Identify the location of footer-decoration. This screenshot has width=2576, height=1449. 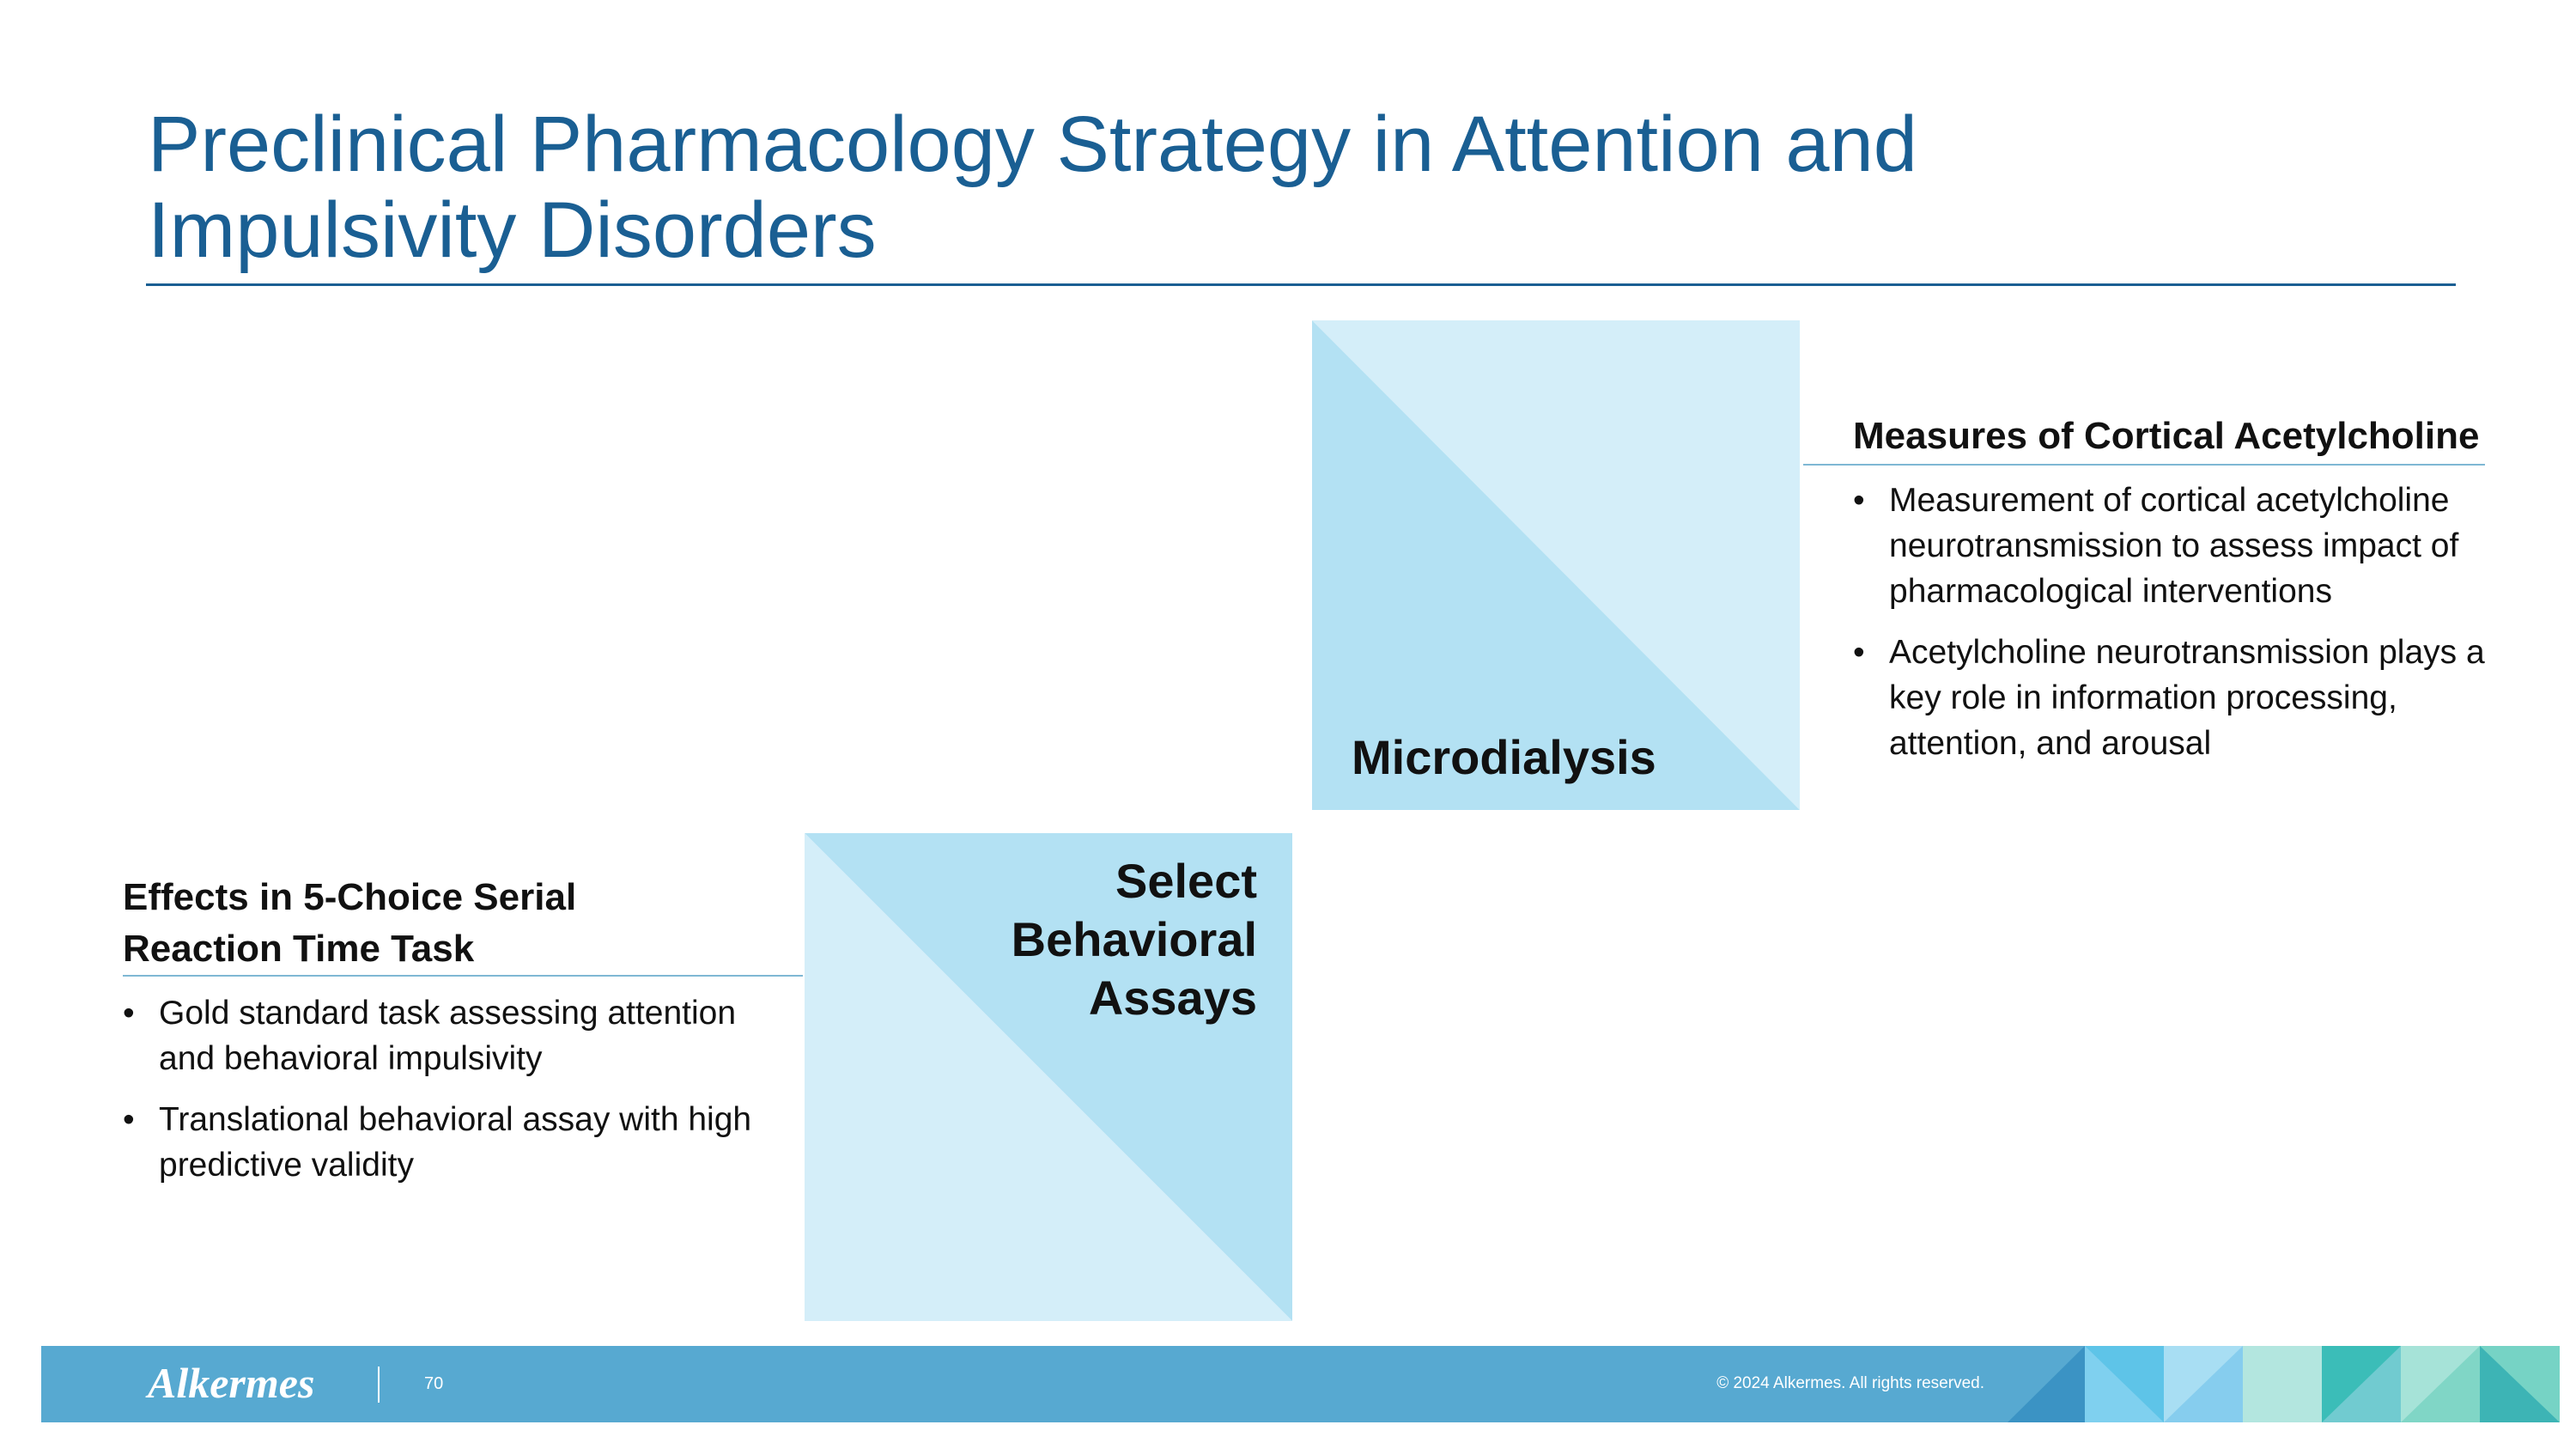
(2284, 1384).